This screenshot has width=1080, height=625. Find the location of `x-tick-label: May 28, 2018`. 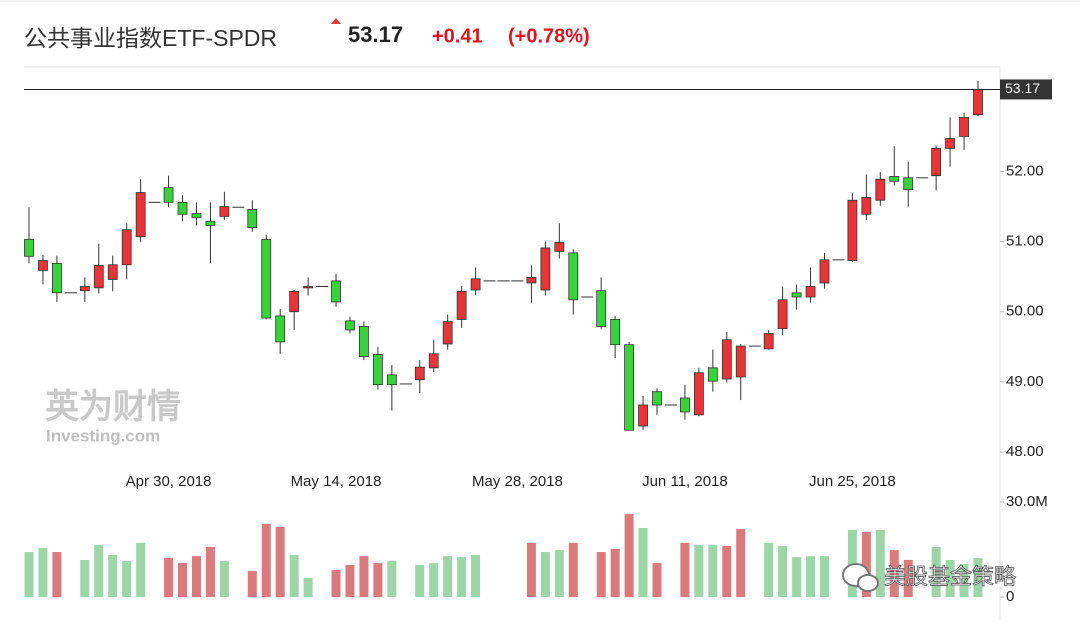

x-tick-label: May 28, 2018 is located at coordinates (517, 481).